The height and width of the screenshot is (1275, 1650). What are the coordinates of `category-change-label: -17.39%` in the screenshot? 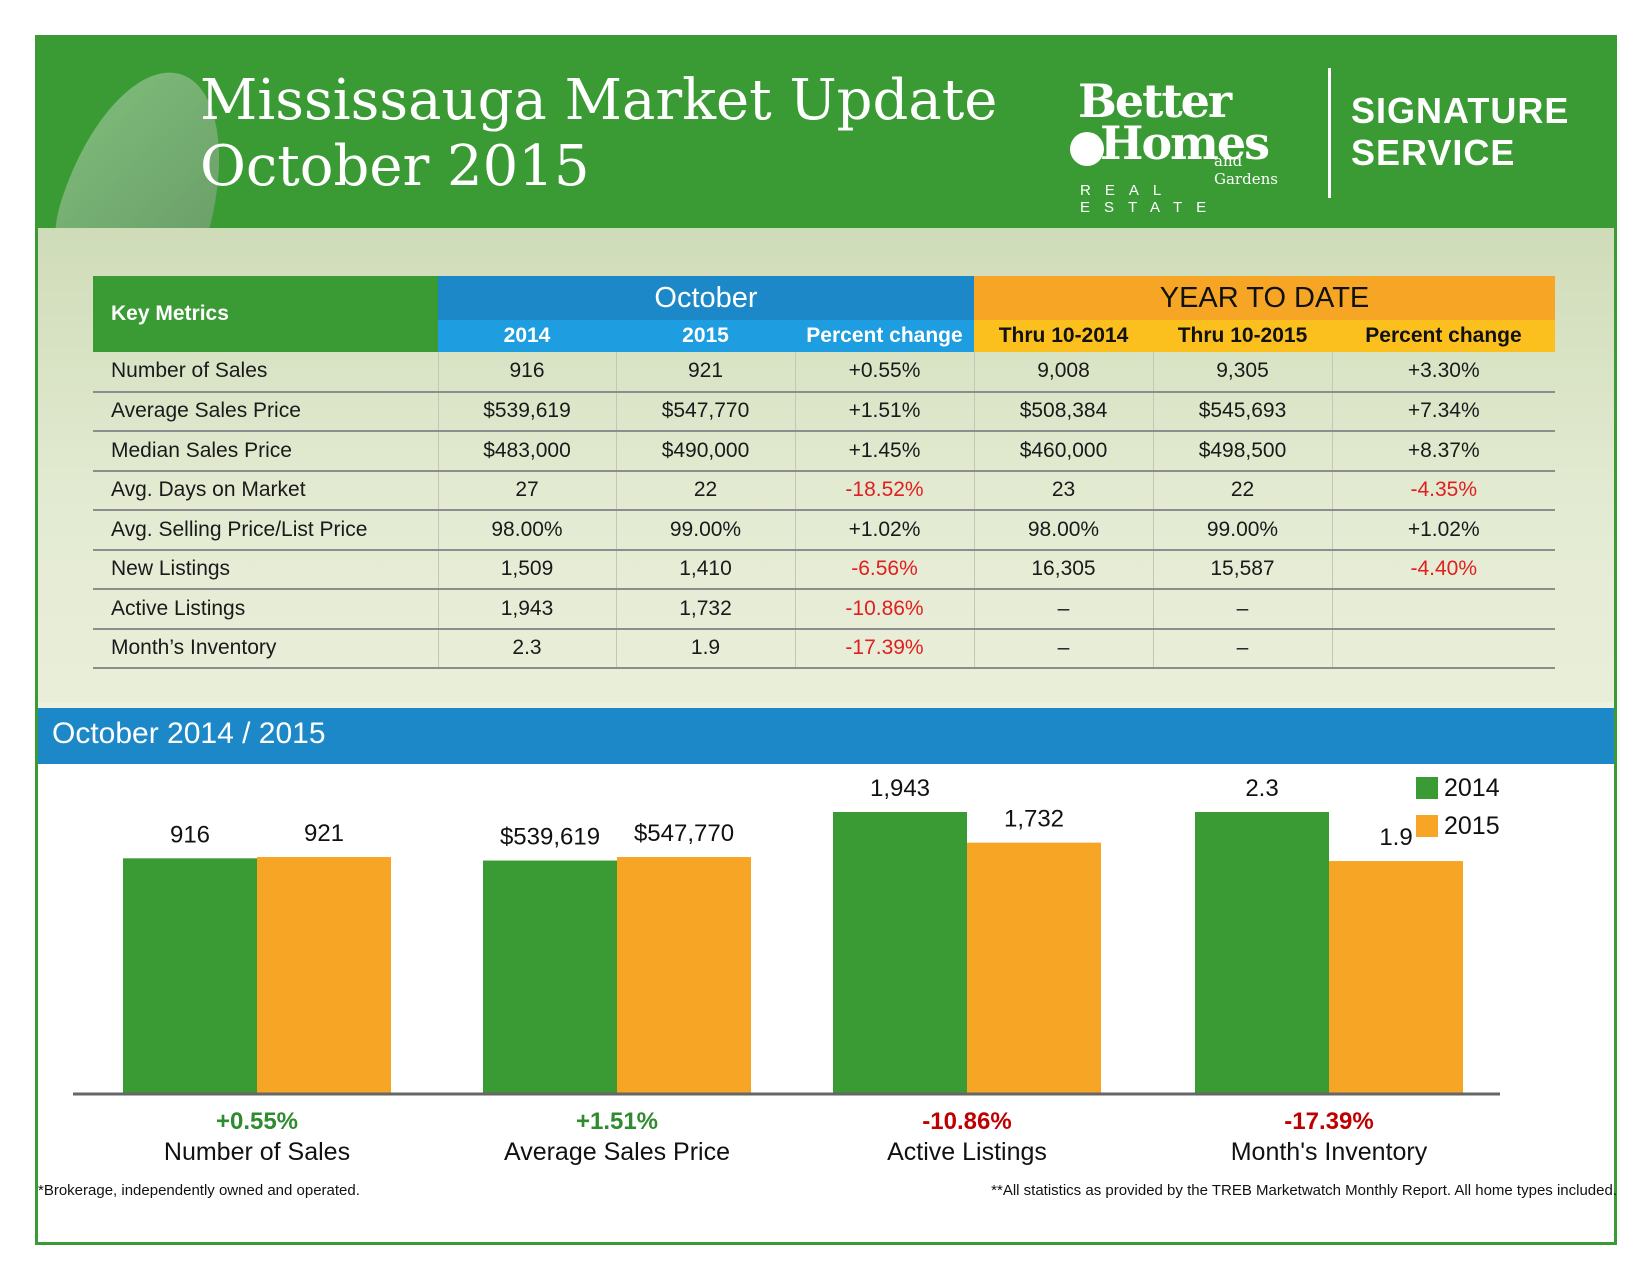 It's located at (1328, 1121).